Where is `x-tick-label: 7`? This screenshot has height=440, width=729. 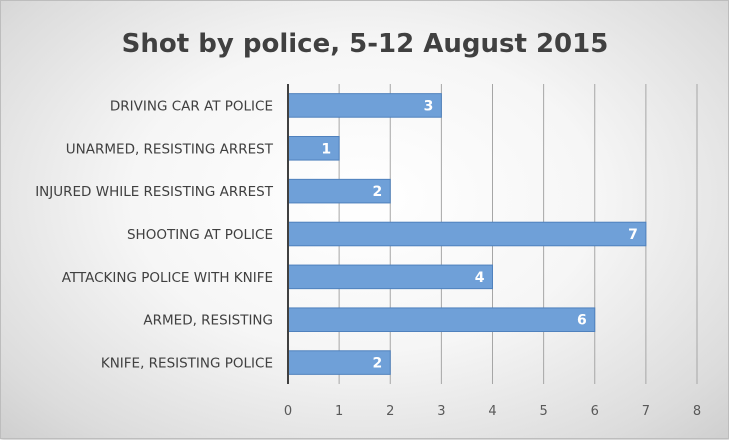
x-tick-label: 7 is located at coordinates (646, 411).